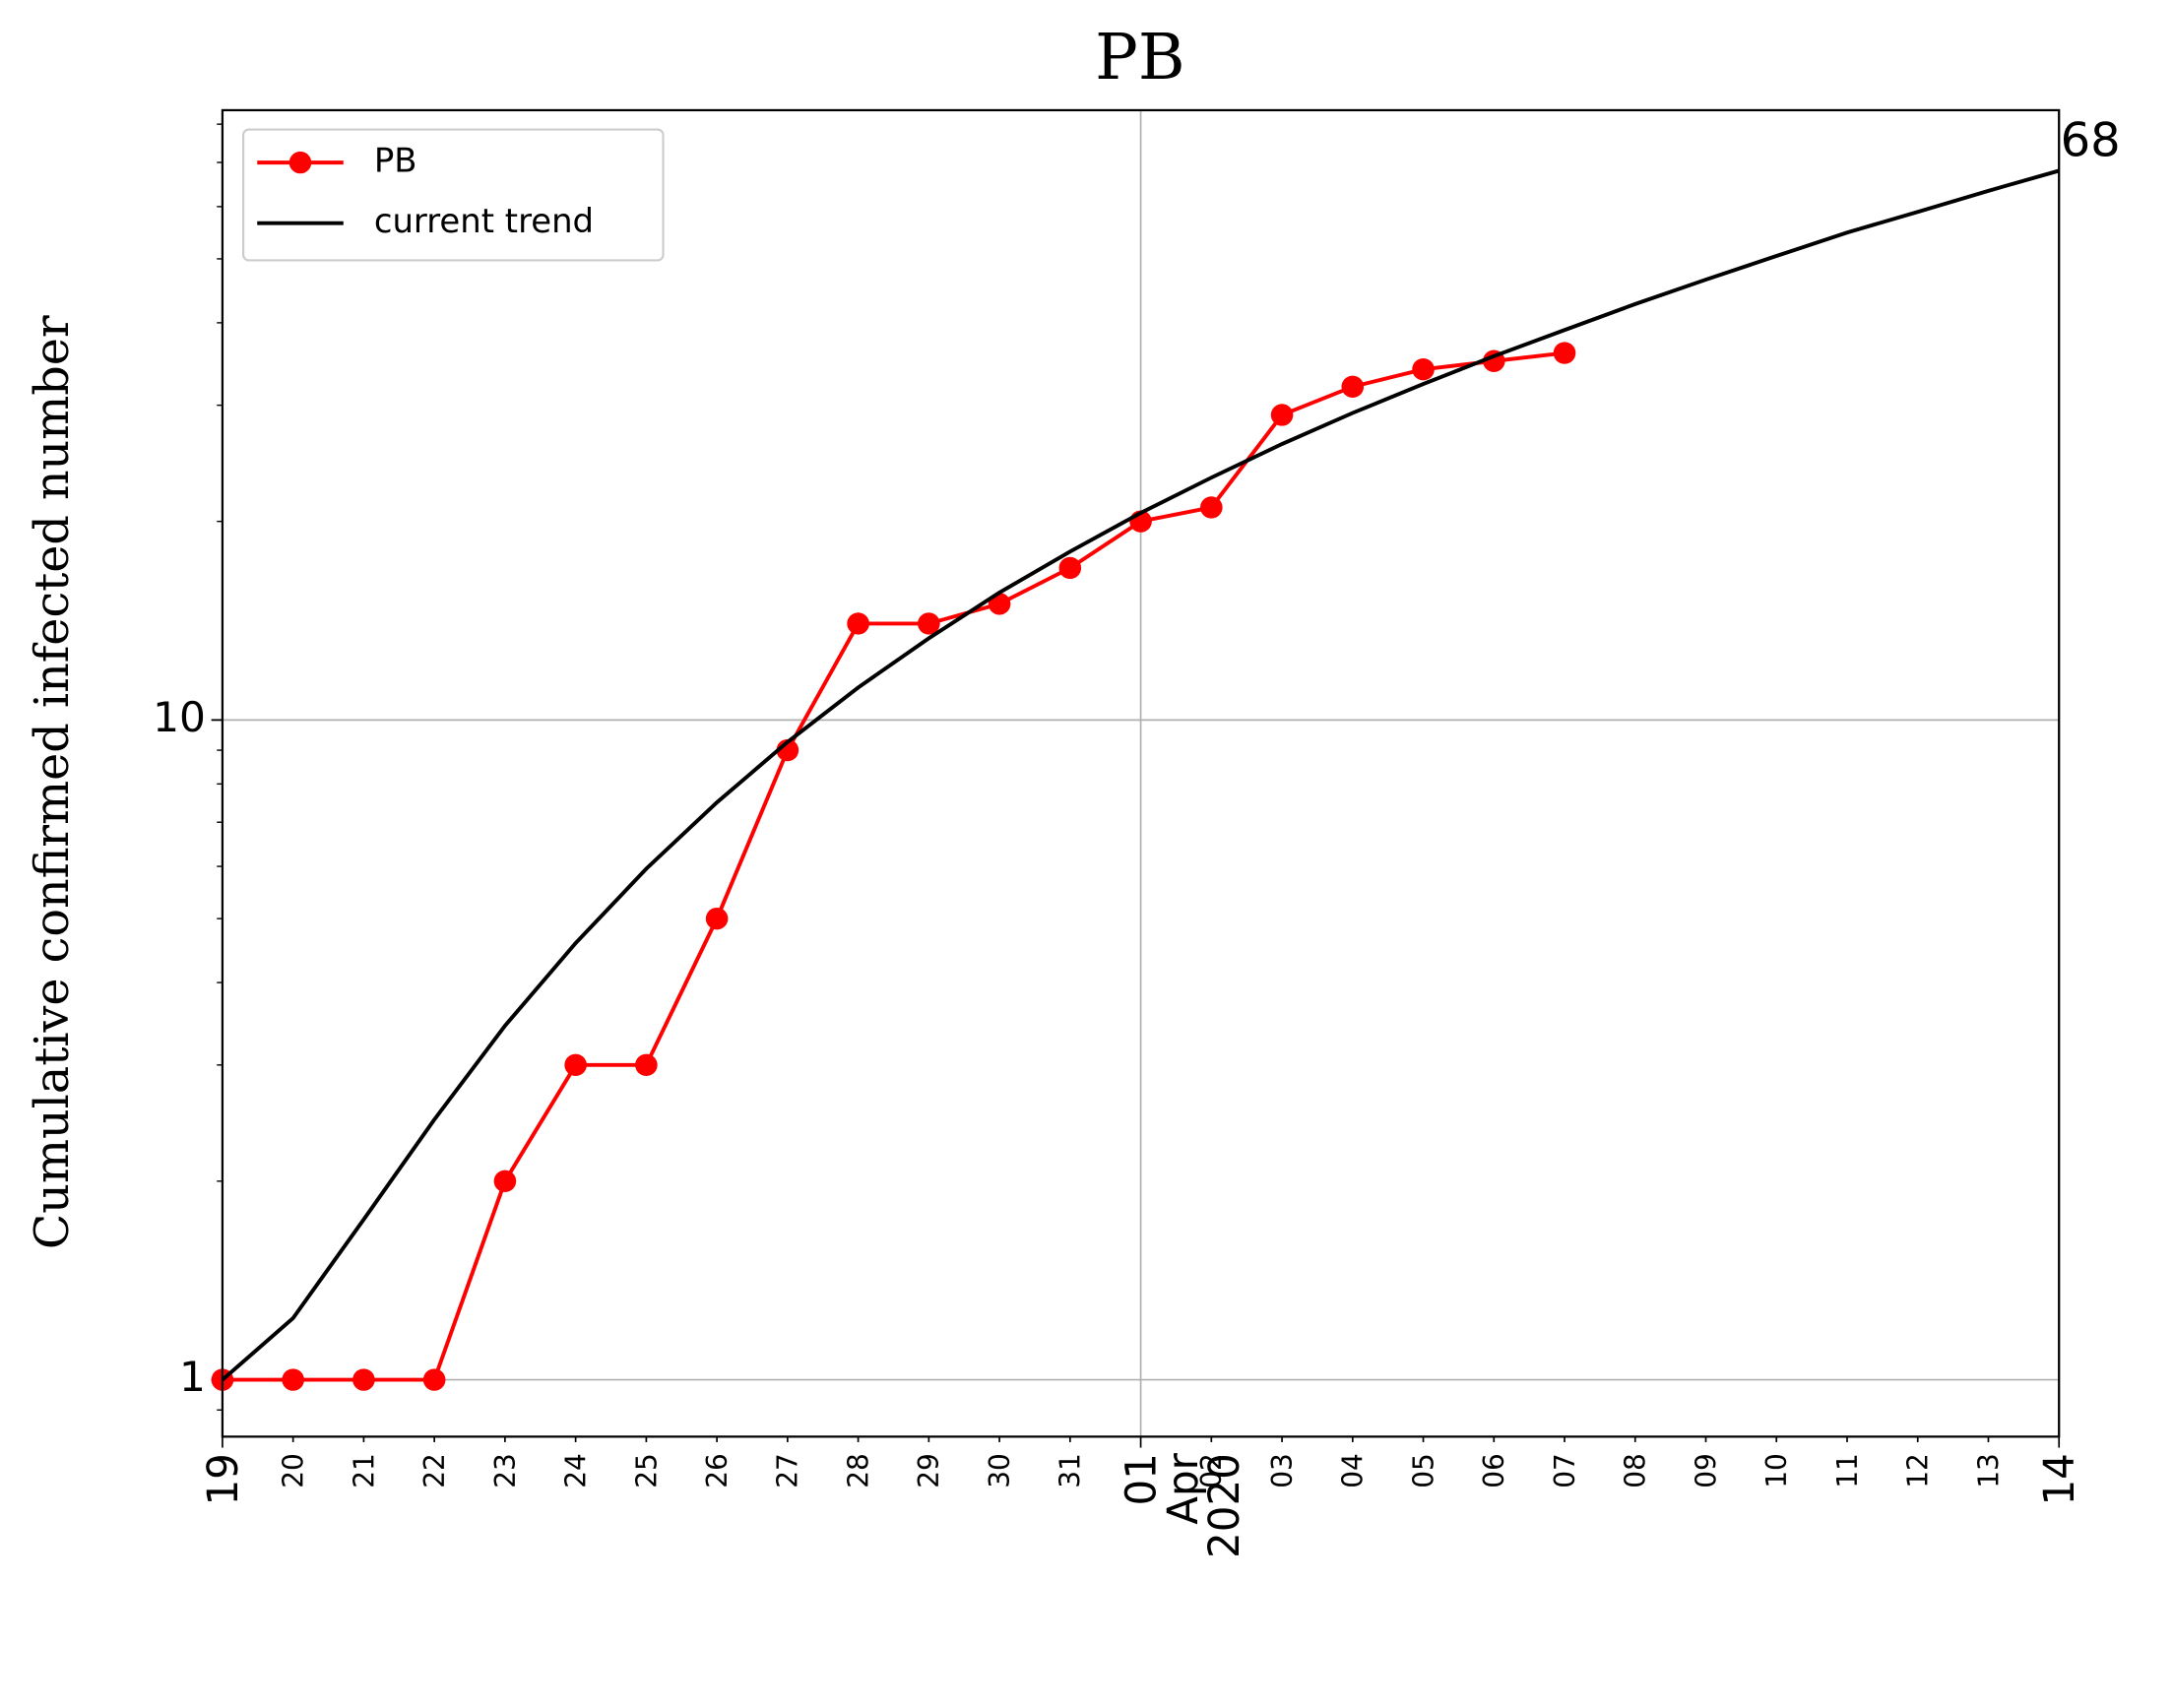 The image size is (2173, 1708). What do you see at coordinates (396, 161) in the screenshot?
I see `legend-label: PB` at bounding box center [396, 161].